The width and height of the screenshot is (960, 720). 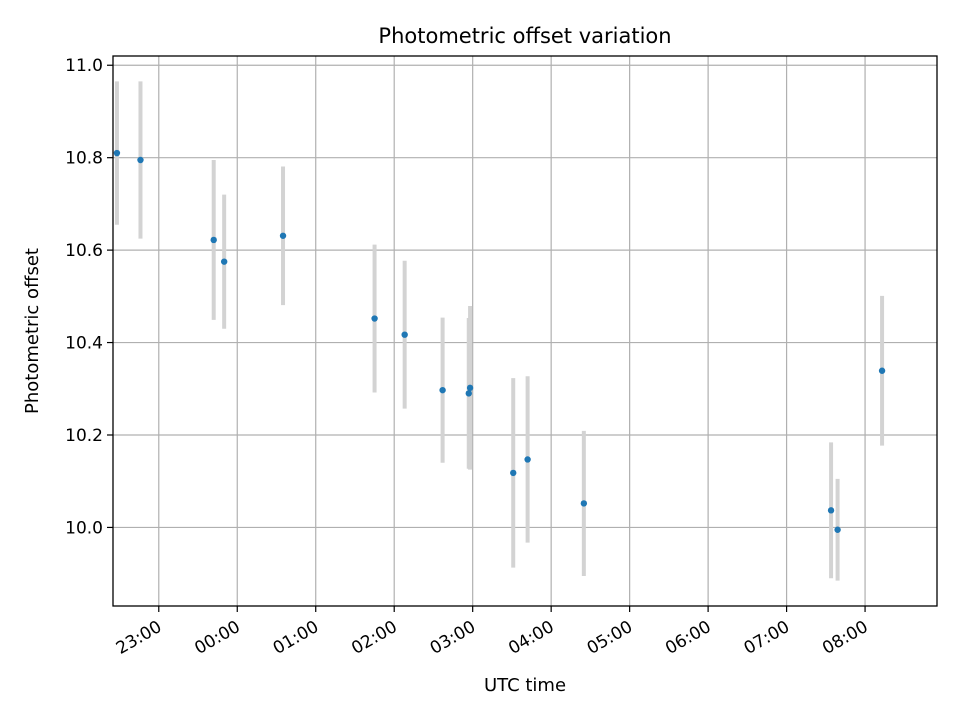 What do you see at coordinates (525, 685) in the screenshot?
I see `x-axis-label: UTC time` at bounding box center [525, 685].